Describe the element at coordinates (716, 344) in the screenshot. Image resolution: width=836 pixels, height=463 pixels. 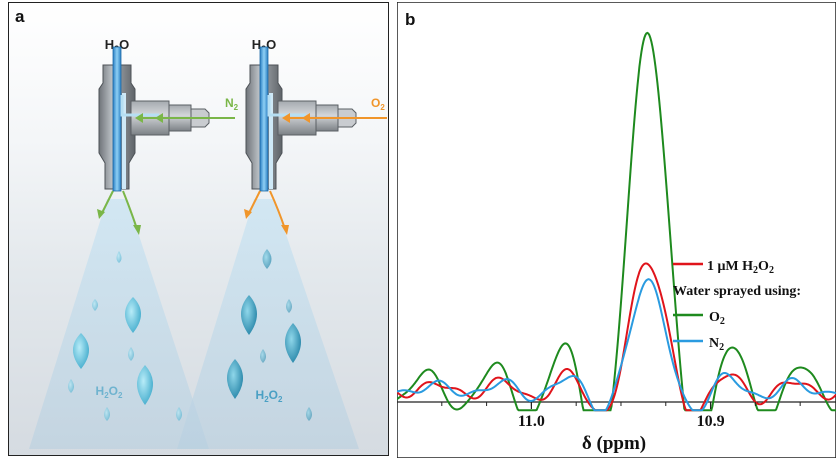
I see `legend-n2-label: N2` at that location.